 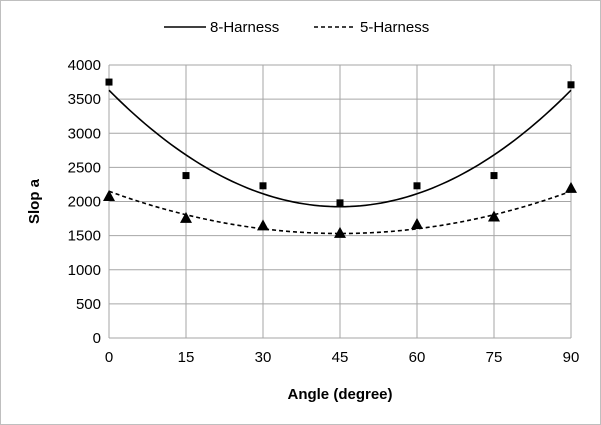 I want to click on y-tick-labels: 0 500 1000 1500 2000 2500 3000 3500 4000, so click(x=84, y=202).